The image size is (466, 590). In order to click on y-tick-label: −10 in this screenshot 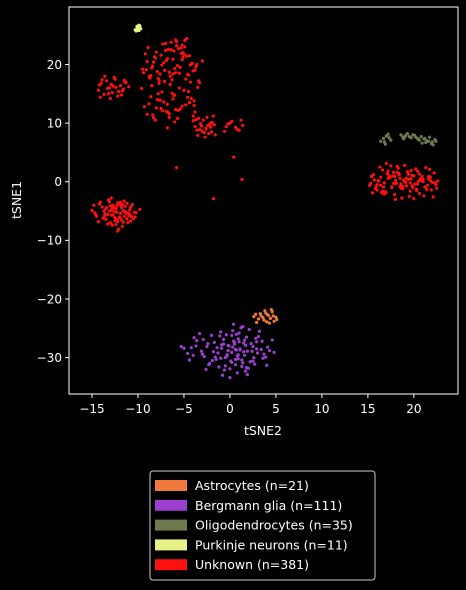, I will do `click(49, 241)`.